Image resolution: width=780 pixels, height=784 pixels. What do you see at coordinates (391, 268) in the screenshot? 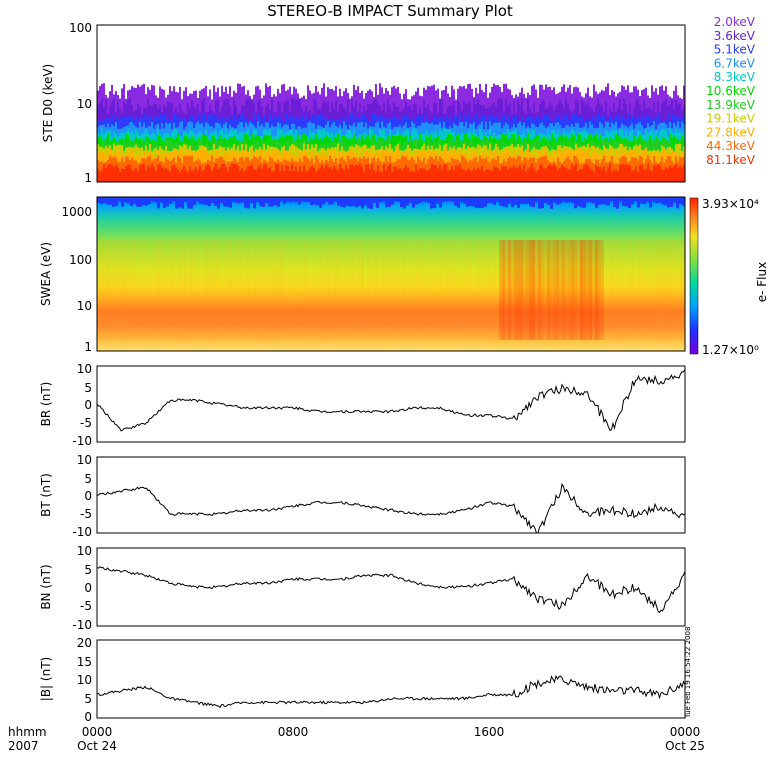
I see `swea-streaks` at bounding box center [391, 268].